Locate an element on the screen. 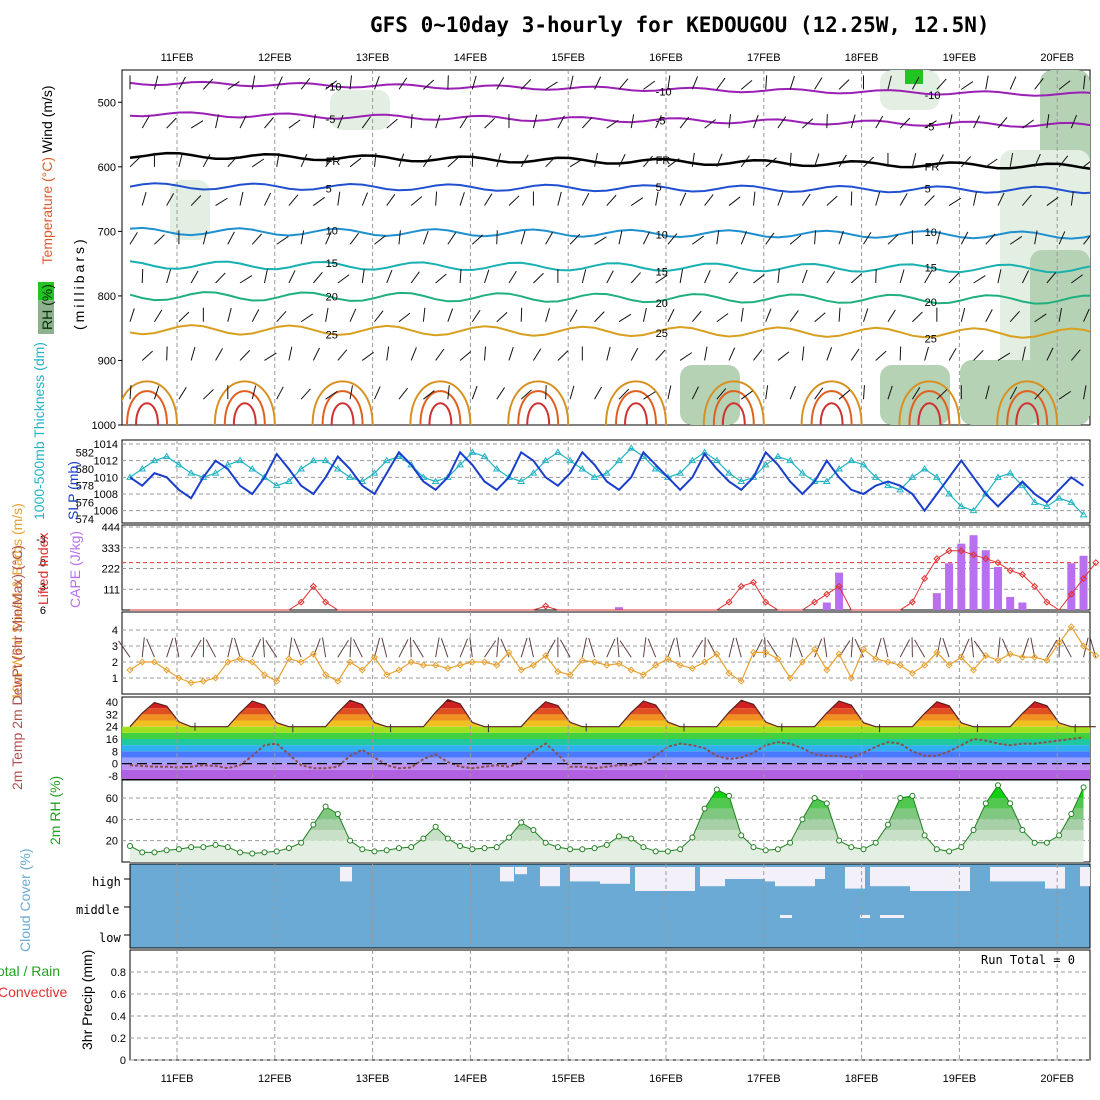 Image resolution: width=1100 pixels, height=1100 pixels. cape-ylabel: CAPE (J/kg) is located at coordinates (75, 569).